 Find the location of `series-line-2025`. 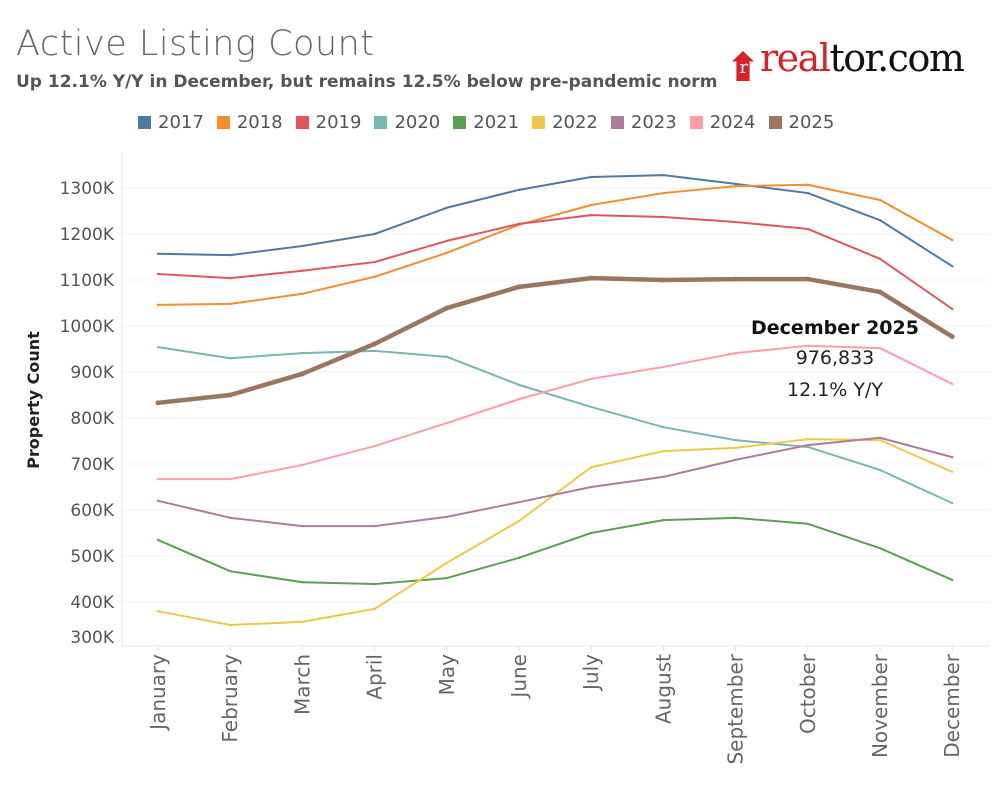

series-line-2025 is located at coordinates (555, 340).